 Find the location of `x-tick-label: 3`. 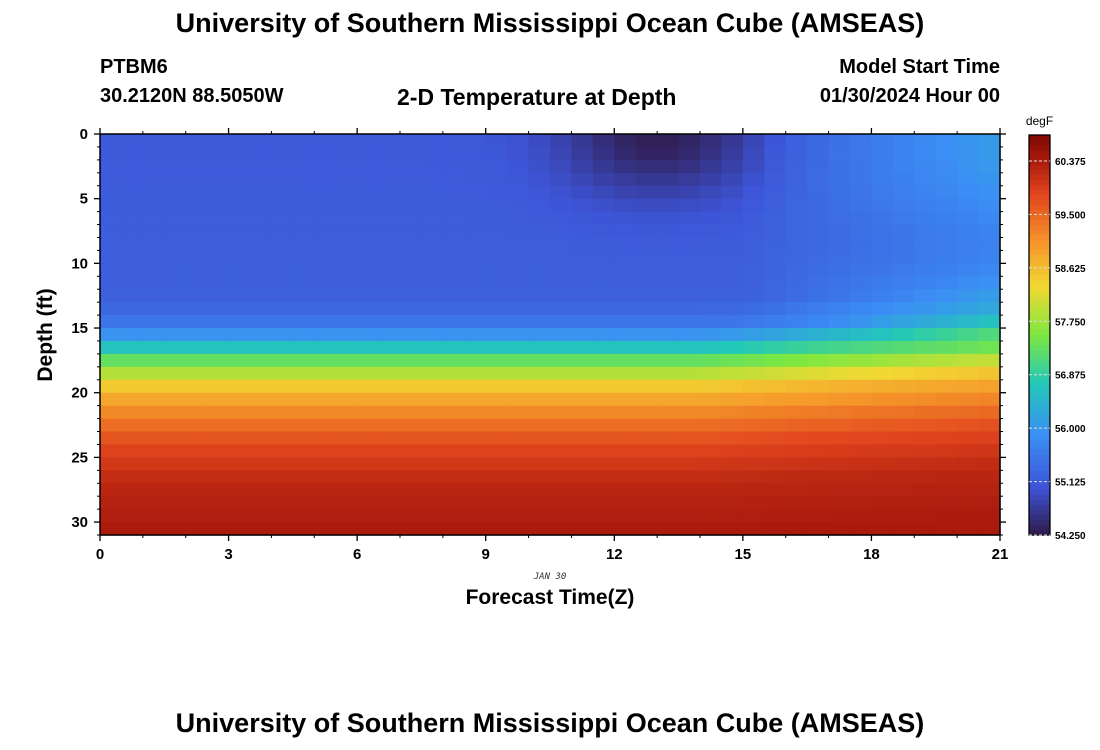

x-tick-label: 3 is located at coordinates (228, 554).